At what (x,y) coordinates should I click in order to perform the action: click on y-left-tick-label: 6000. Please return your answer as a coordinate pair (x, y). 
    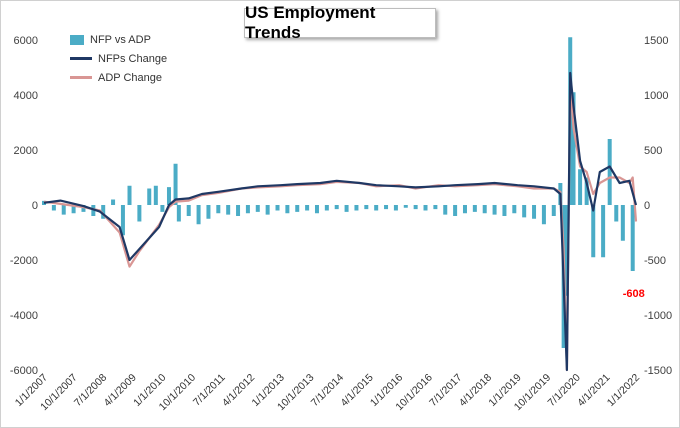
    Looking at the image, I should click on (26, 41).